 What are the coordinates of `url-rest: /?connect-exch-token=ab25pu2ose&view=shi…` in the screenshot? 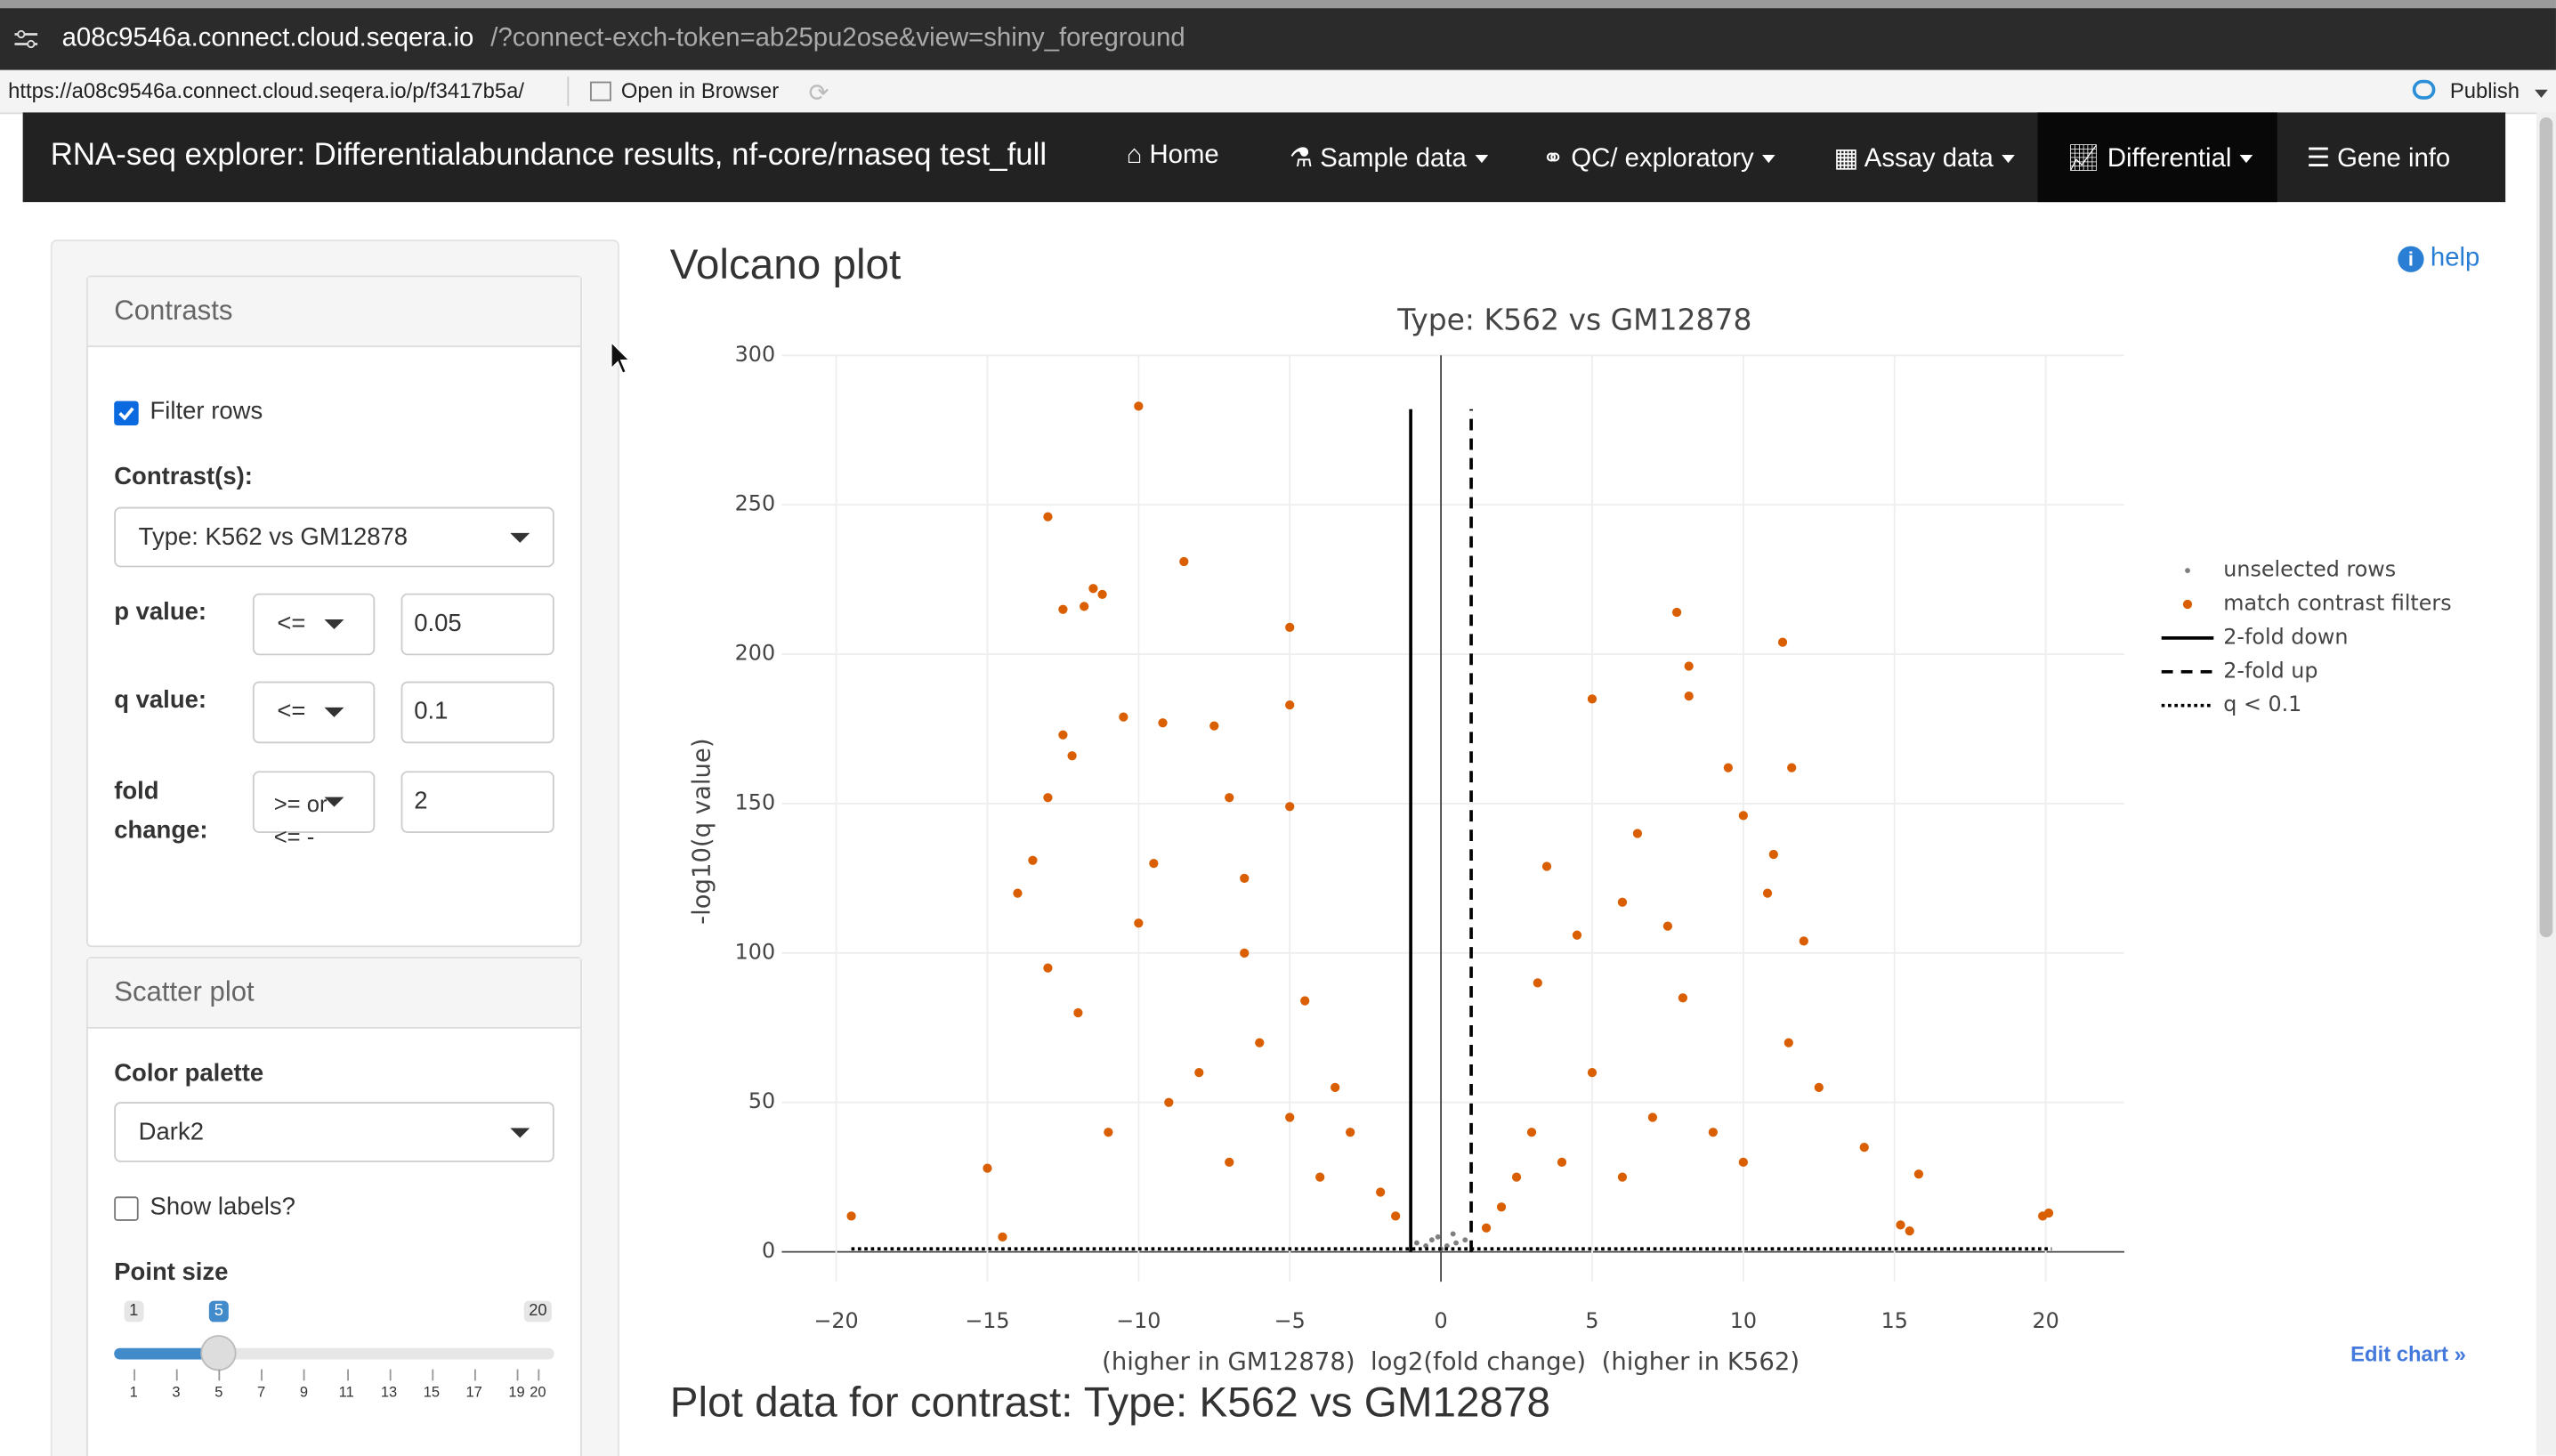 It's located at (837, 38).